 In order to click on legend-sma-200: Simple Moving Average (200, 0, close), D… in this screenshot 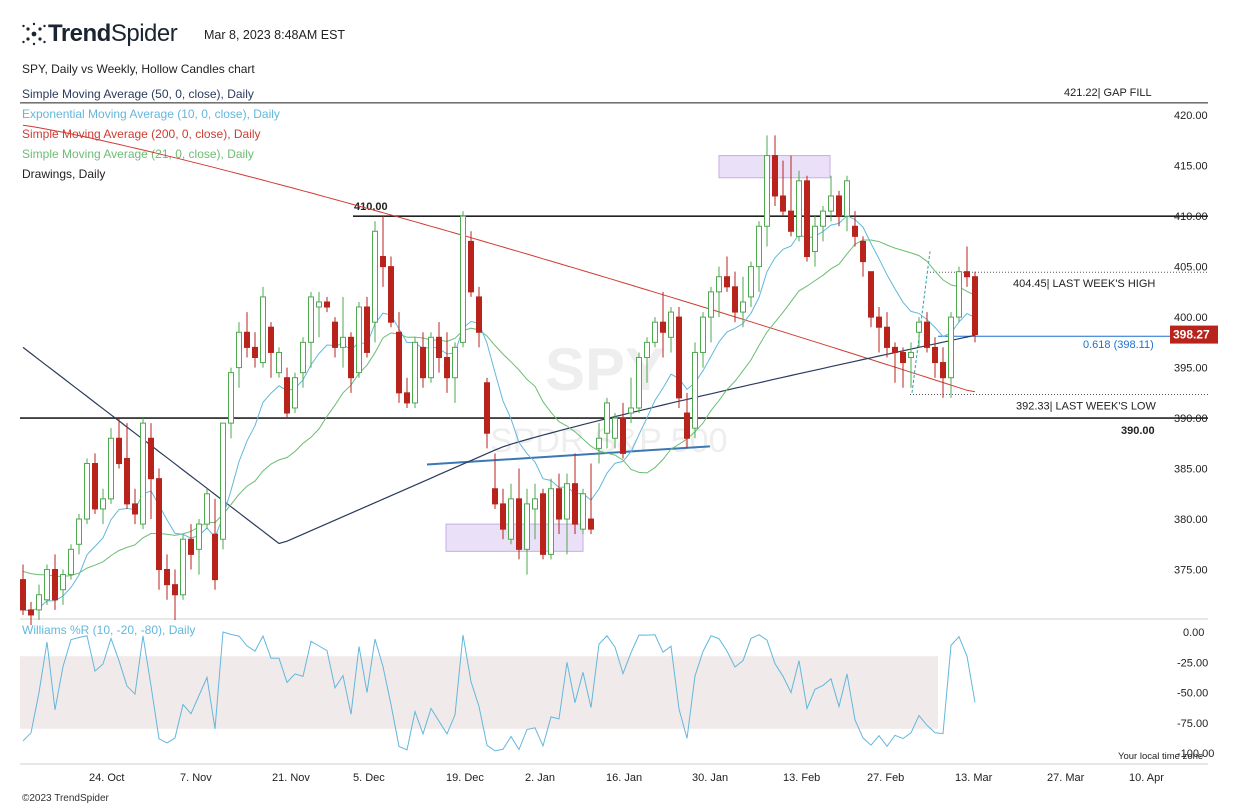, I will do `click(141, 134)`.